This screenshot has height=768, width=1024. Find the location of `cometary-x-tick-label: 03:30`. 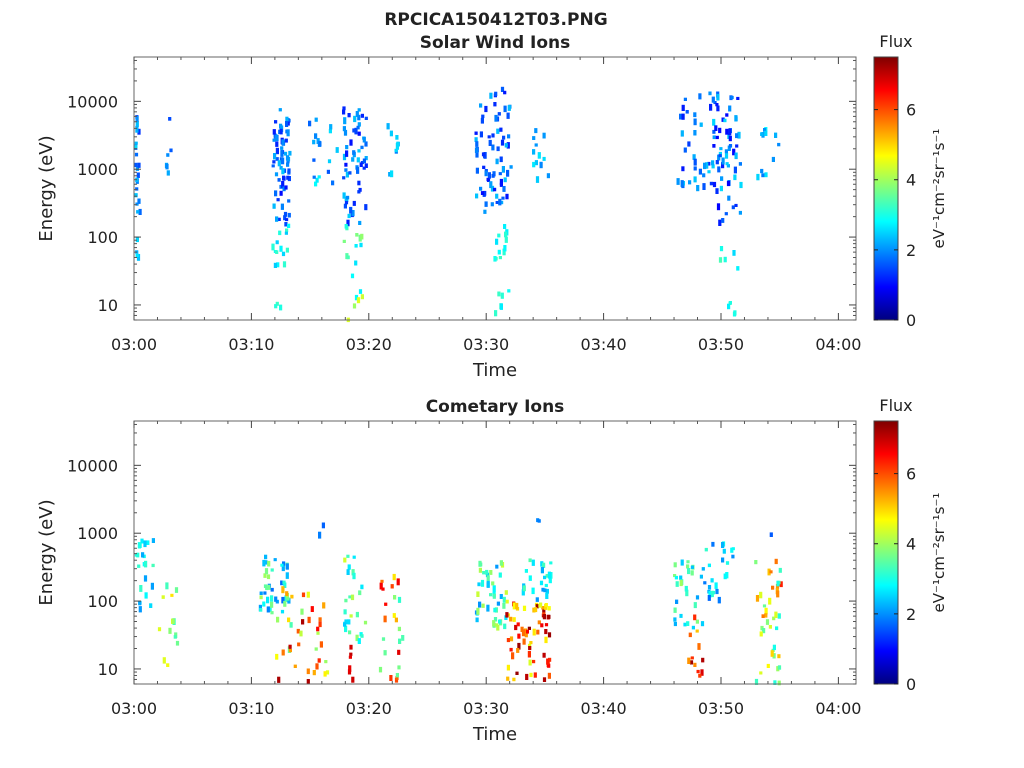

cometary-x-tick-label: 03:30 is located at coordinates (486, 708).